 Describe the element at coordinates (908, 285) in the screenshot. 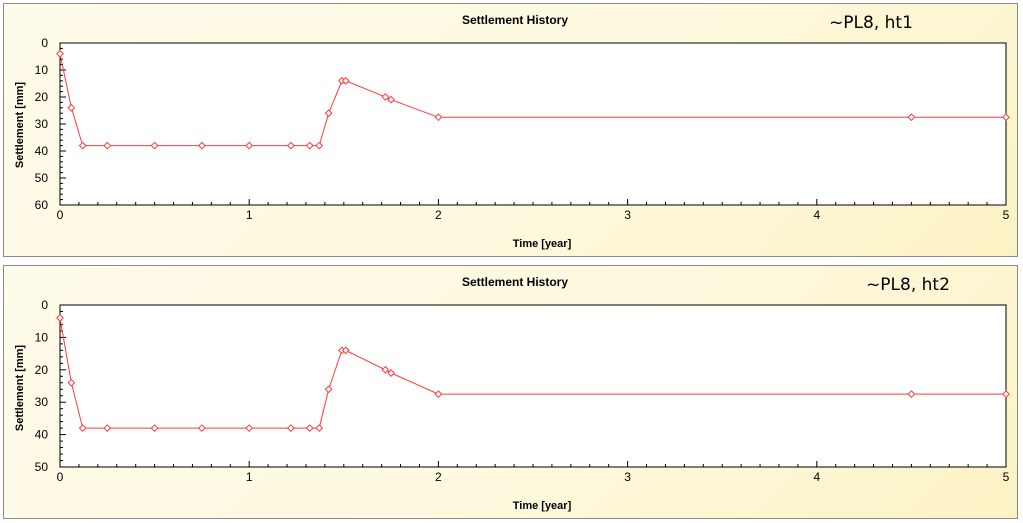

I see `chart-annotation: ~PL8, ht2` at that location.